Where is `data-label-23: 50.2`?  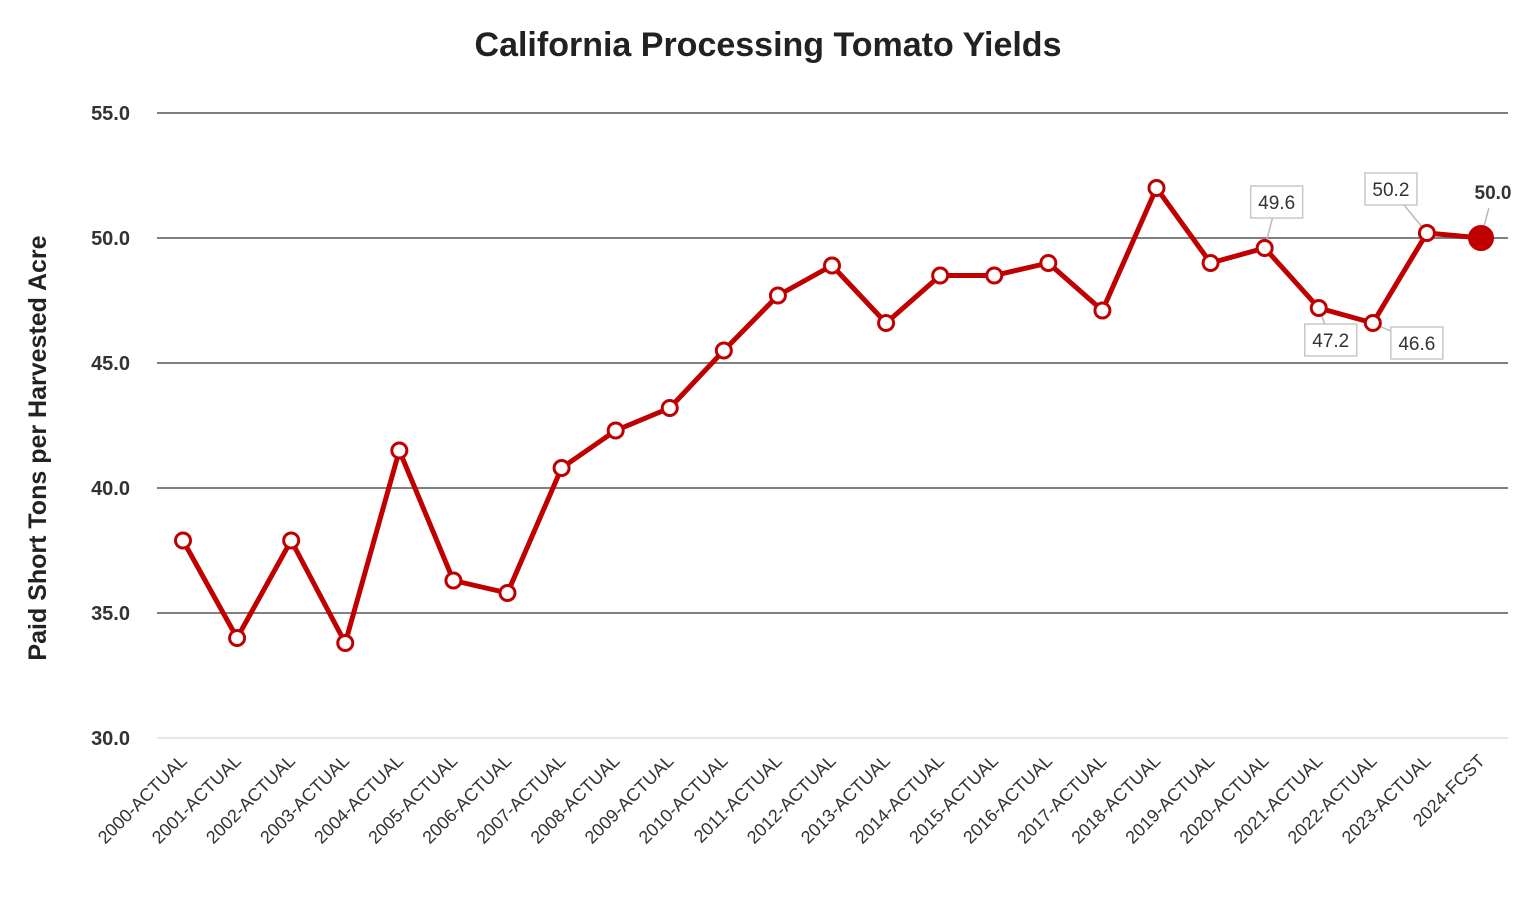 data-label-23: 50.2 is located at coordinates (1396, 203).